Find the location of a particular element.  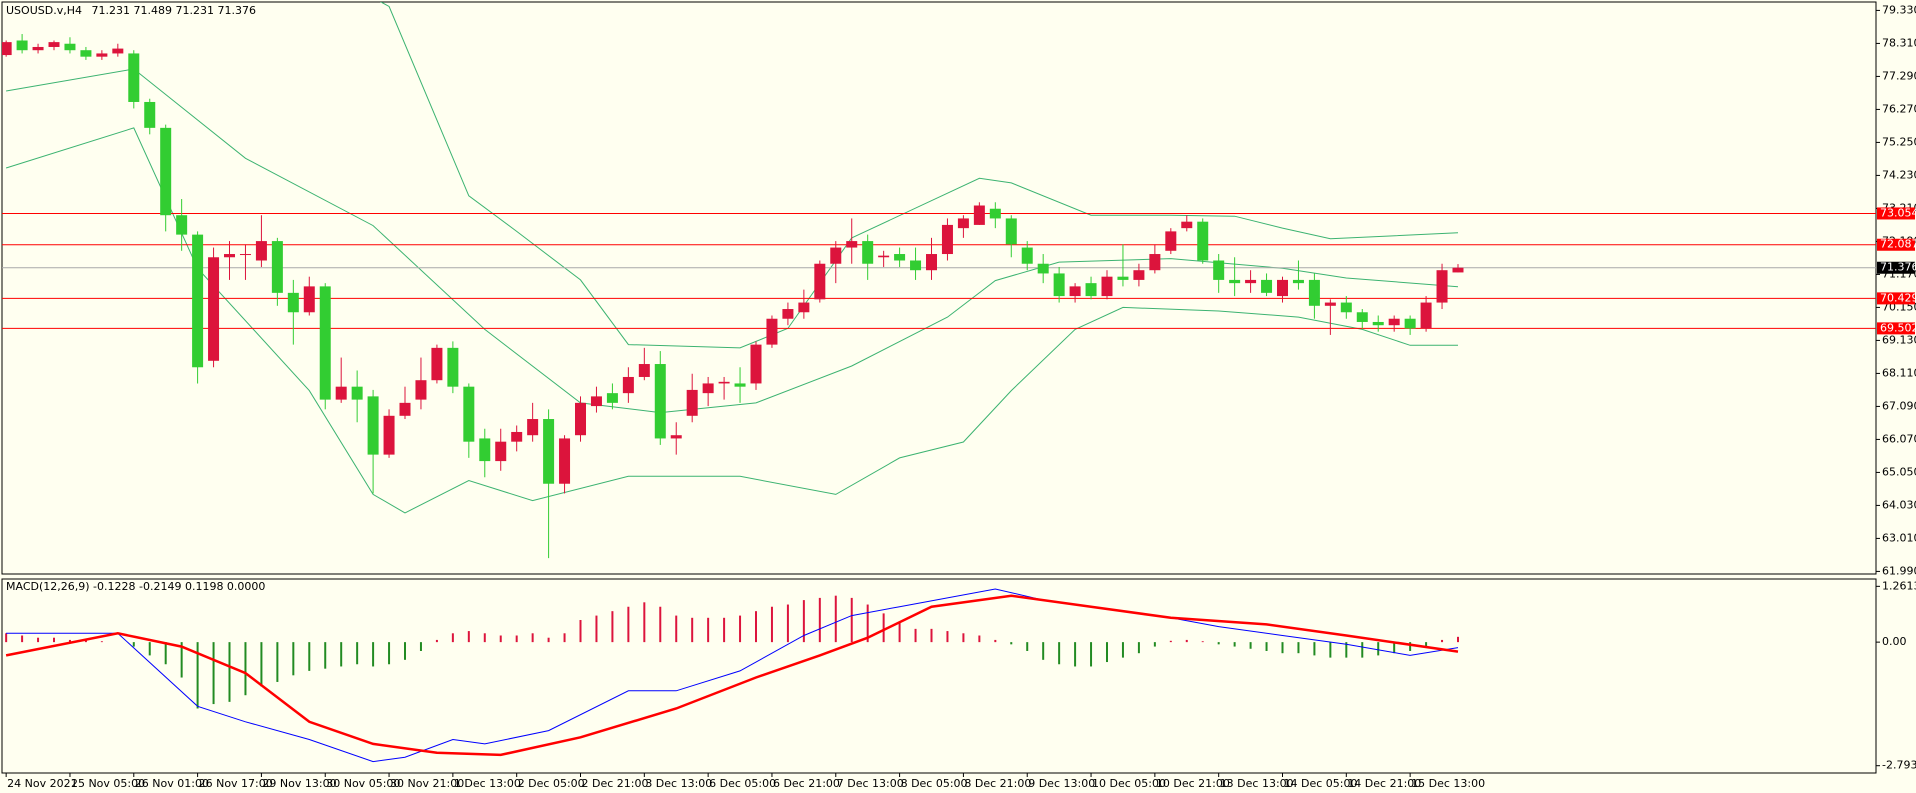

y-tick-label: 68.110 is located at coordinates (1899, 372).